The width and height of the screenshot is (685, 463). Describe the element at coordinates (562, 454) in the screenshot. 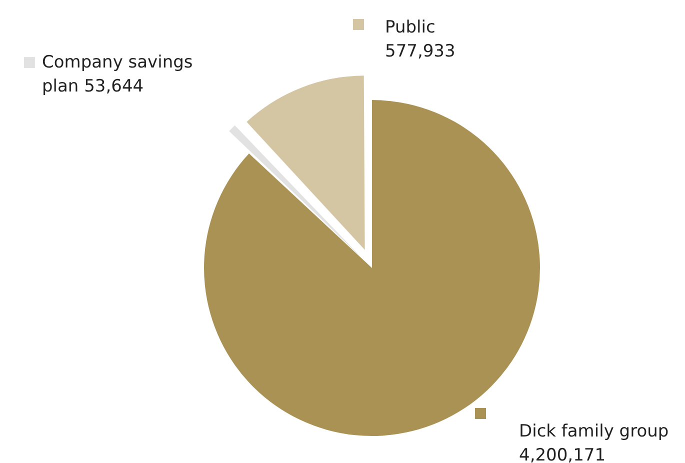

I see `data-label: 4,200,171` at that location.